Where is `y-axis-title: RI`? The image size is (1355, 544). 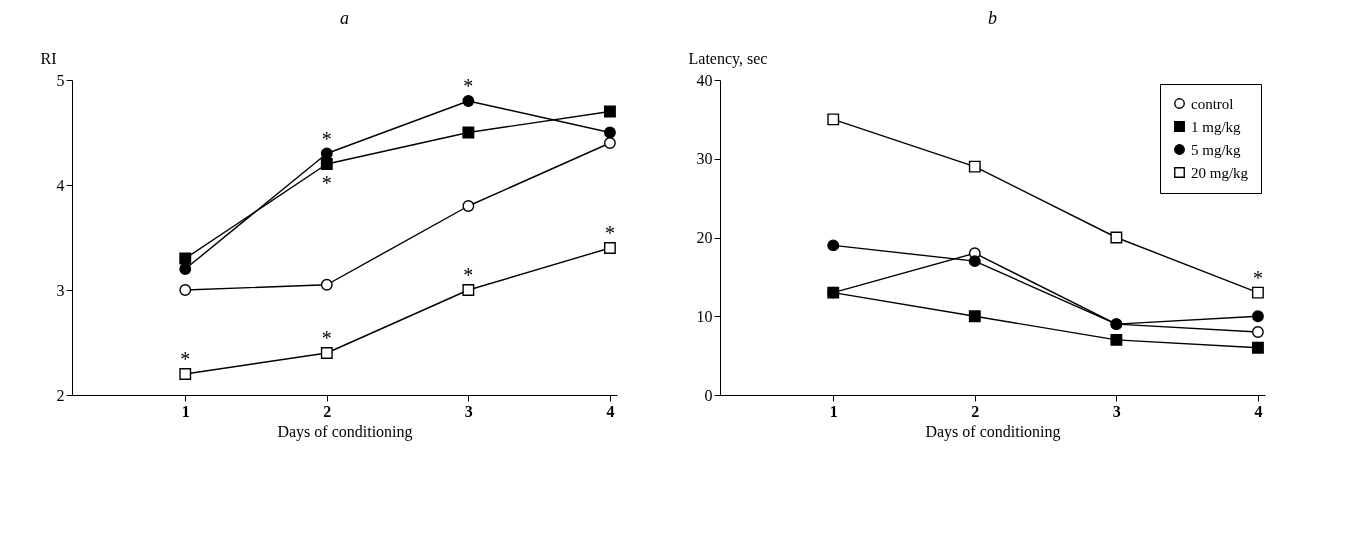
y-axis-title: RI is located at coordinates (48, 58).